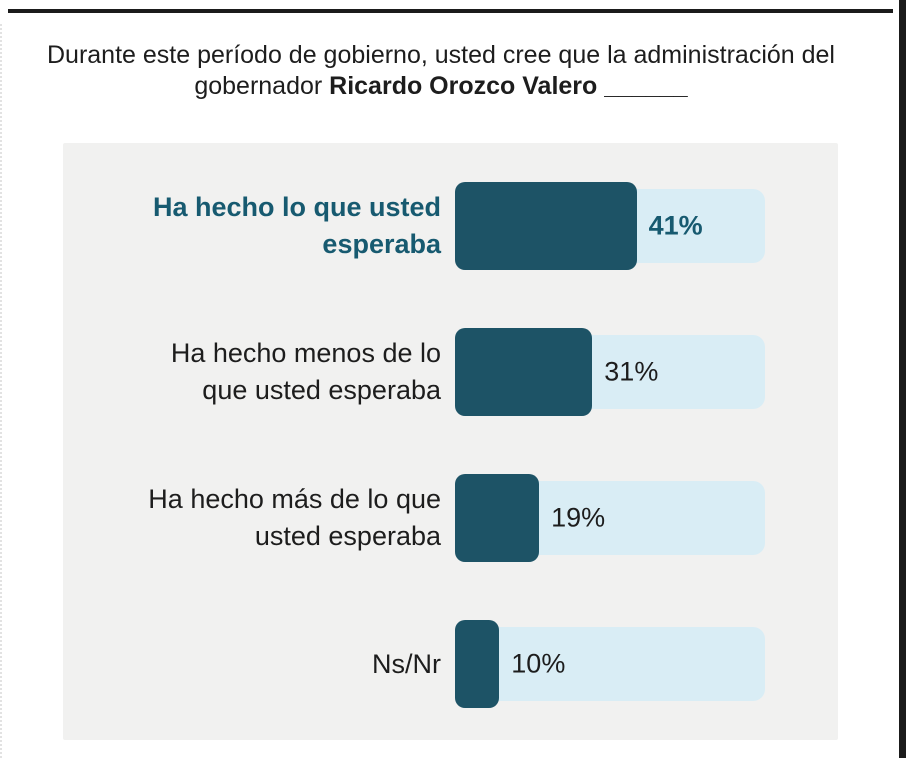  Describe the element at coordinates (463, 86) in the screenshot. I see `governor-name: Ricardo Orozco Valero` at that location.